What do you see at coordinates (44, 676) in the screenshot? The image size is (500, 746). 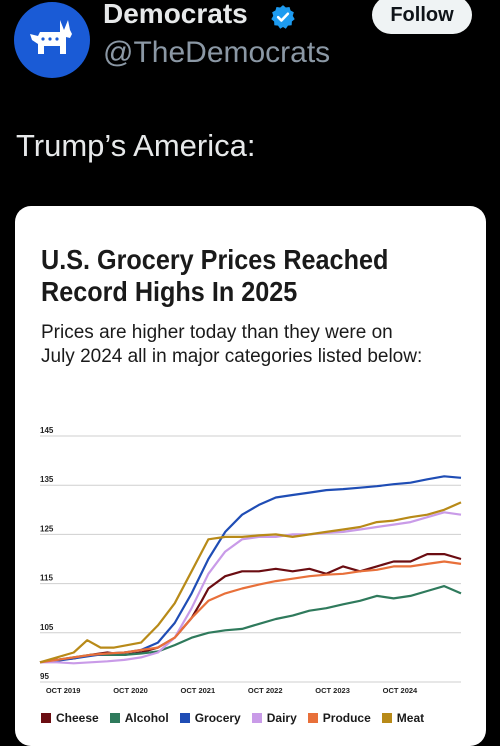 I see `y-tick-label: 95` at bounding box center [44, 676].